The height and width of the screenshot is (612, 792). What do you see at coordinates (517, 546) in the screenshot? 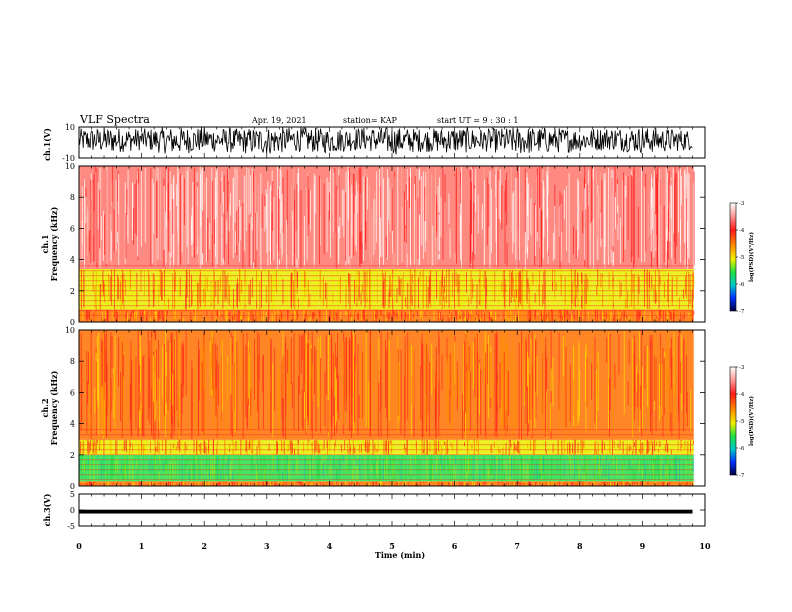
I see `time-tick-label: 7` at bounding box center [517, 546].